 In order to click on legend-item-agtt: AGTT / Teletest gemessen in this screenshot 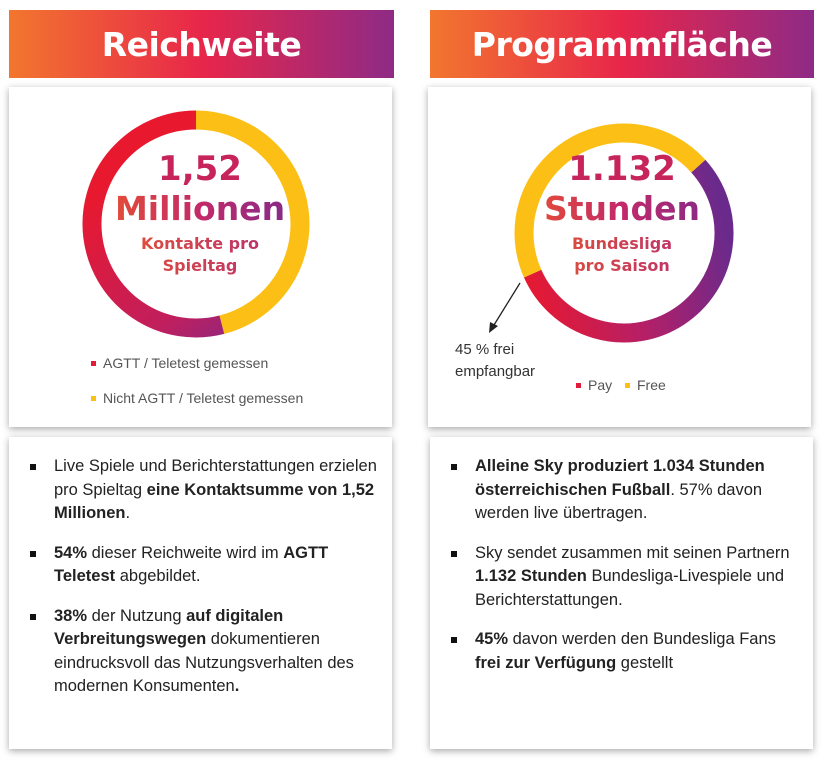, I will do `click(179, 363)`.